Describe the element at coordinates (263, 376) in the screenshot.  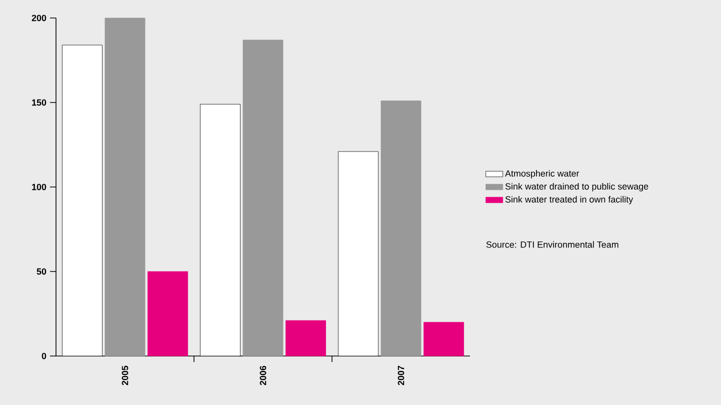
I see `x-tick-label: 2006` at that location.